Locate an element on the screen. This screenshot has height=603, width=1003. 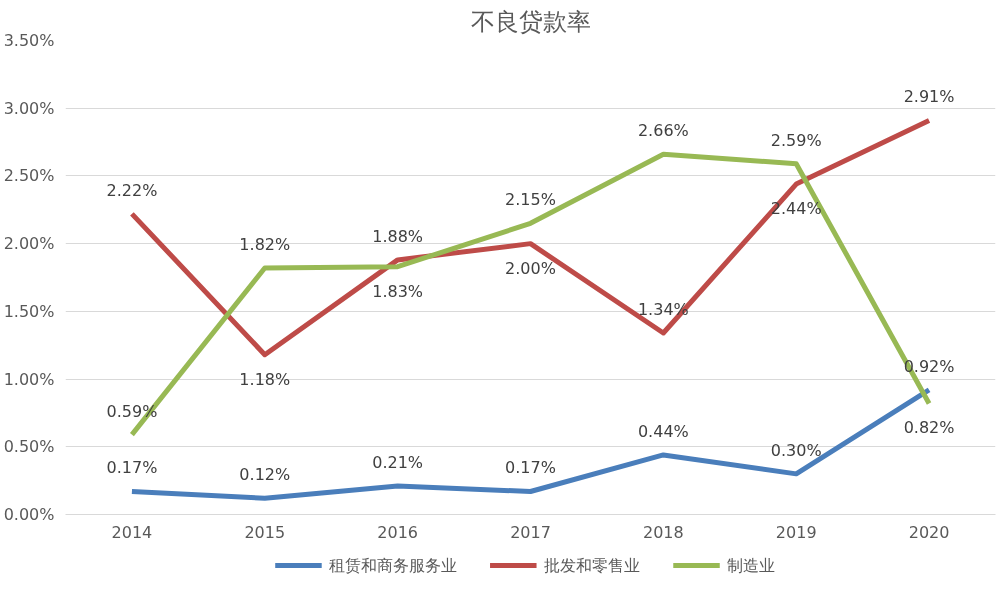
data-label: 2.15% is located at coordinates (530, 200).